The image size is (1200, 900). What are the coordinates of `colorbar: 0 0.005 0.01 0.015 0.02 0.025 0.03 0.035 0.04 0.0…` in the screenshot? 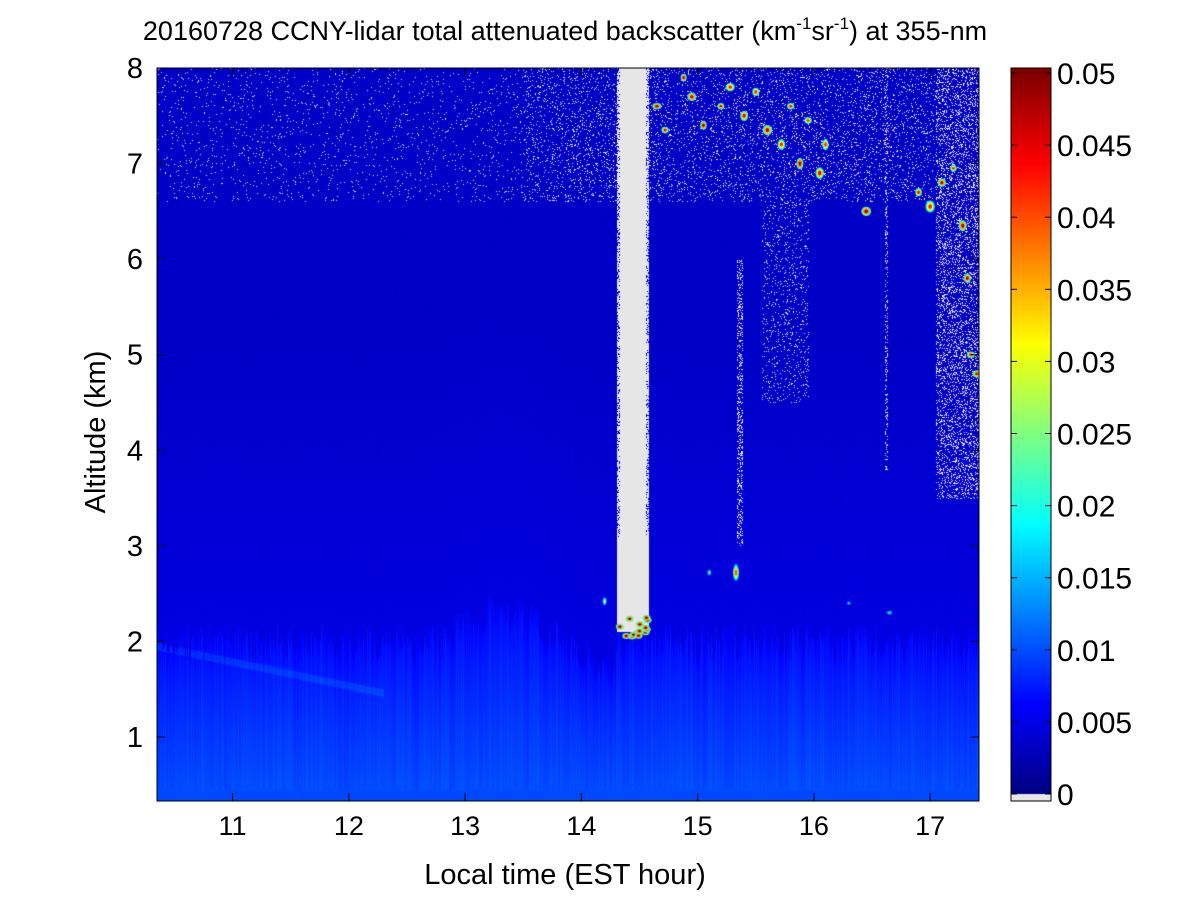 It's located at (1071, 435).